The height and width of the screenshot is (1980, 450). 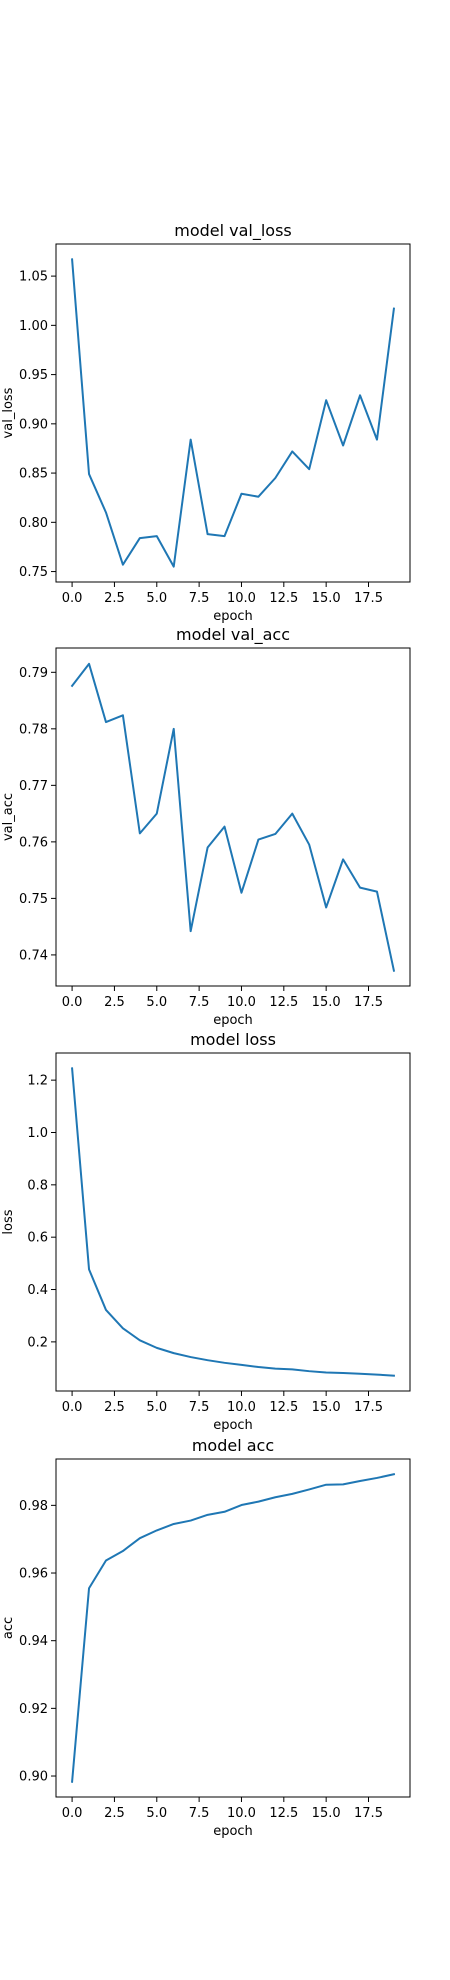 I want to click on chart-title: model acc, so click(x=233, y=1445).